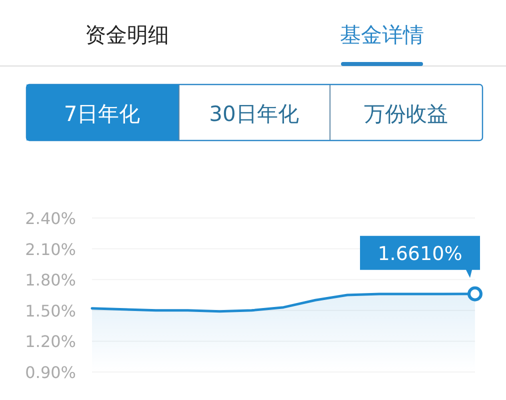  I want to click on y-tick-label: 1.50%, so click(50, 310).